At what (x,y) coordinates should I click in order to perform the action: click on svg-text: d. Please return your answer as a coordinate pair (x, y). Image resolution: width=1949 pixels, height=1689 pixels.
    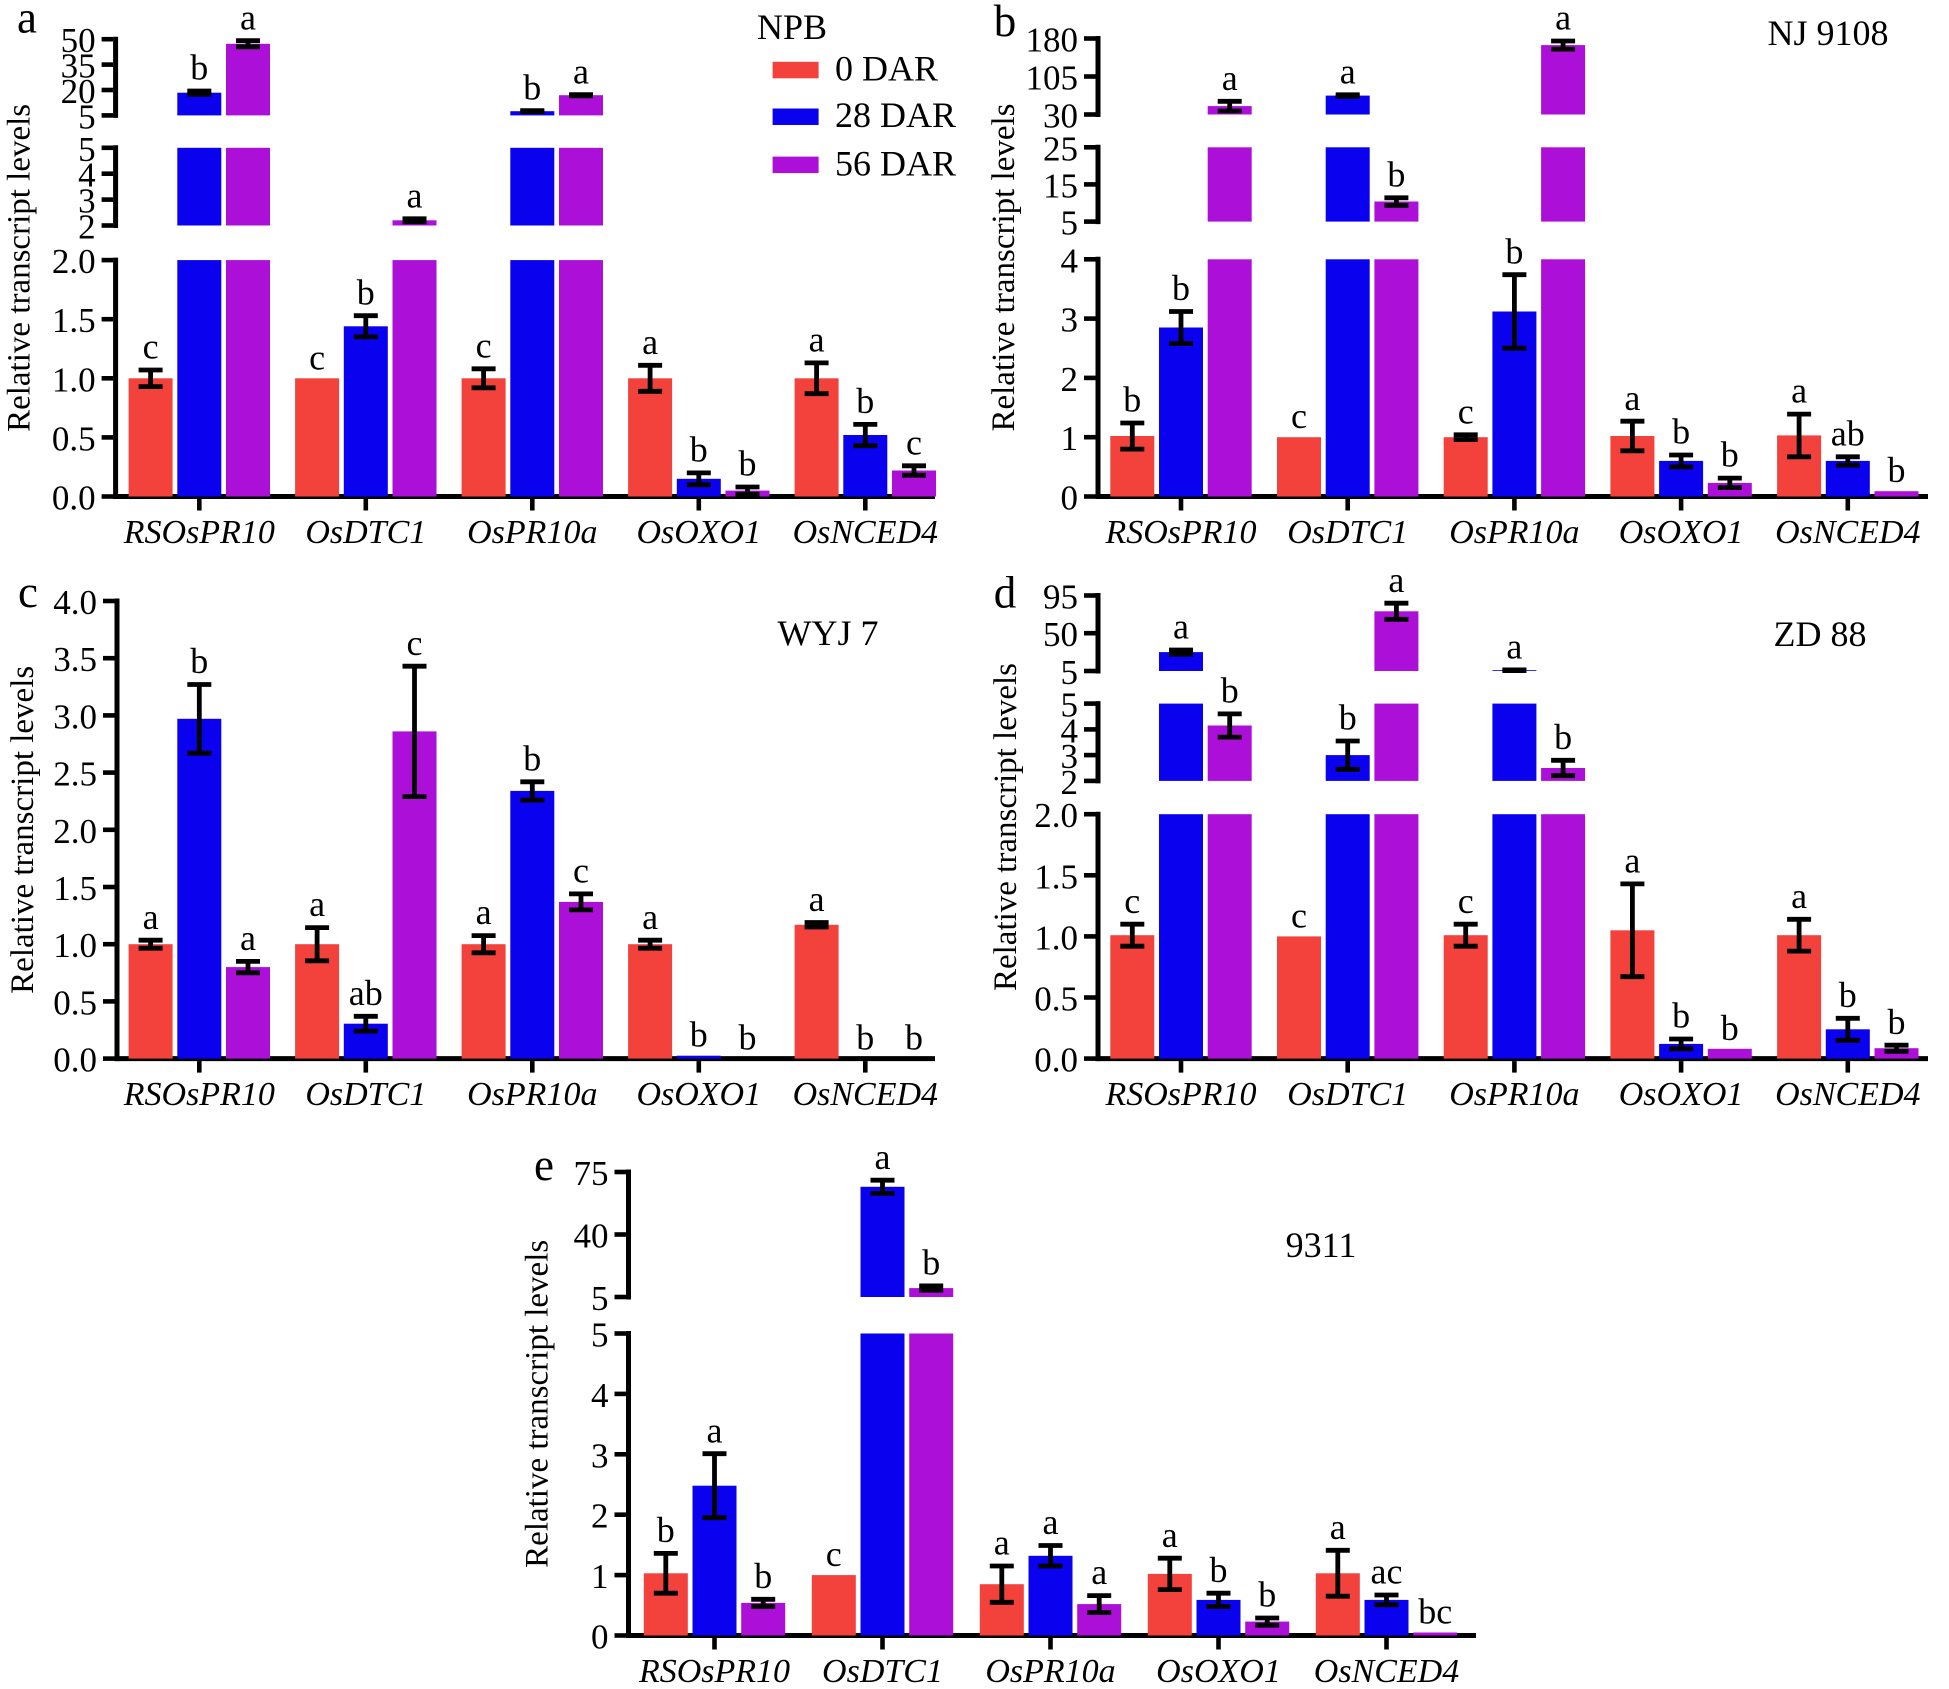
    Looking at the image, I should click on (1005, 593).